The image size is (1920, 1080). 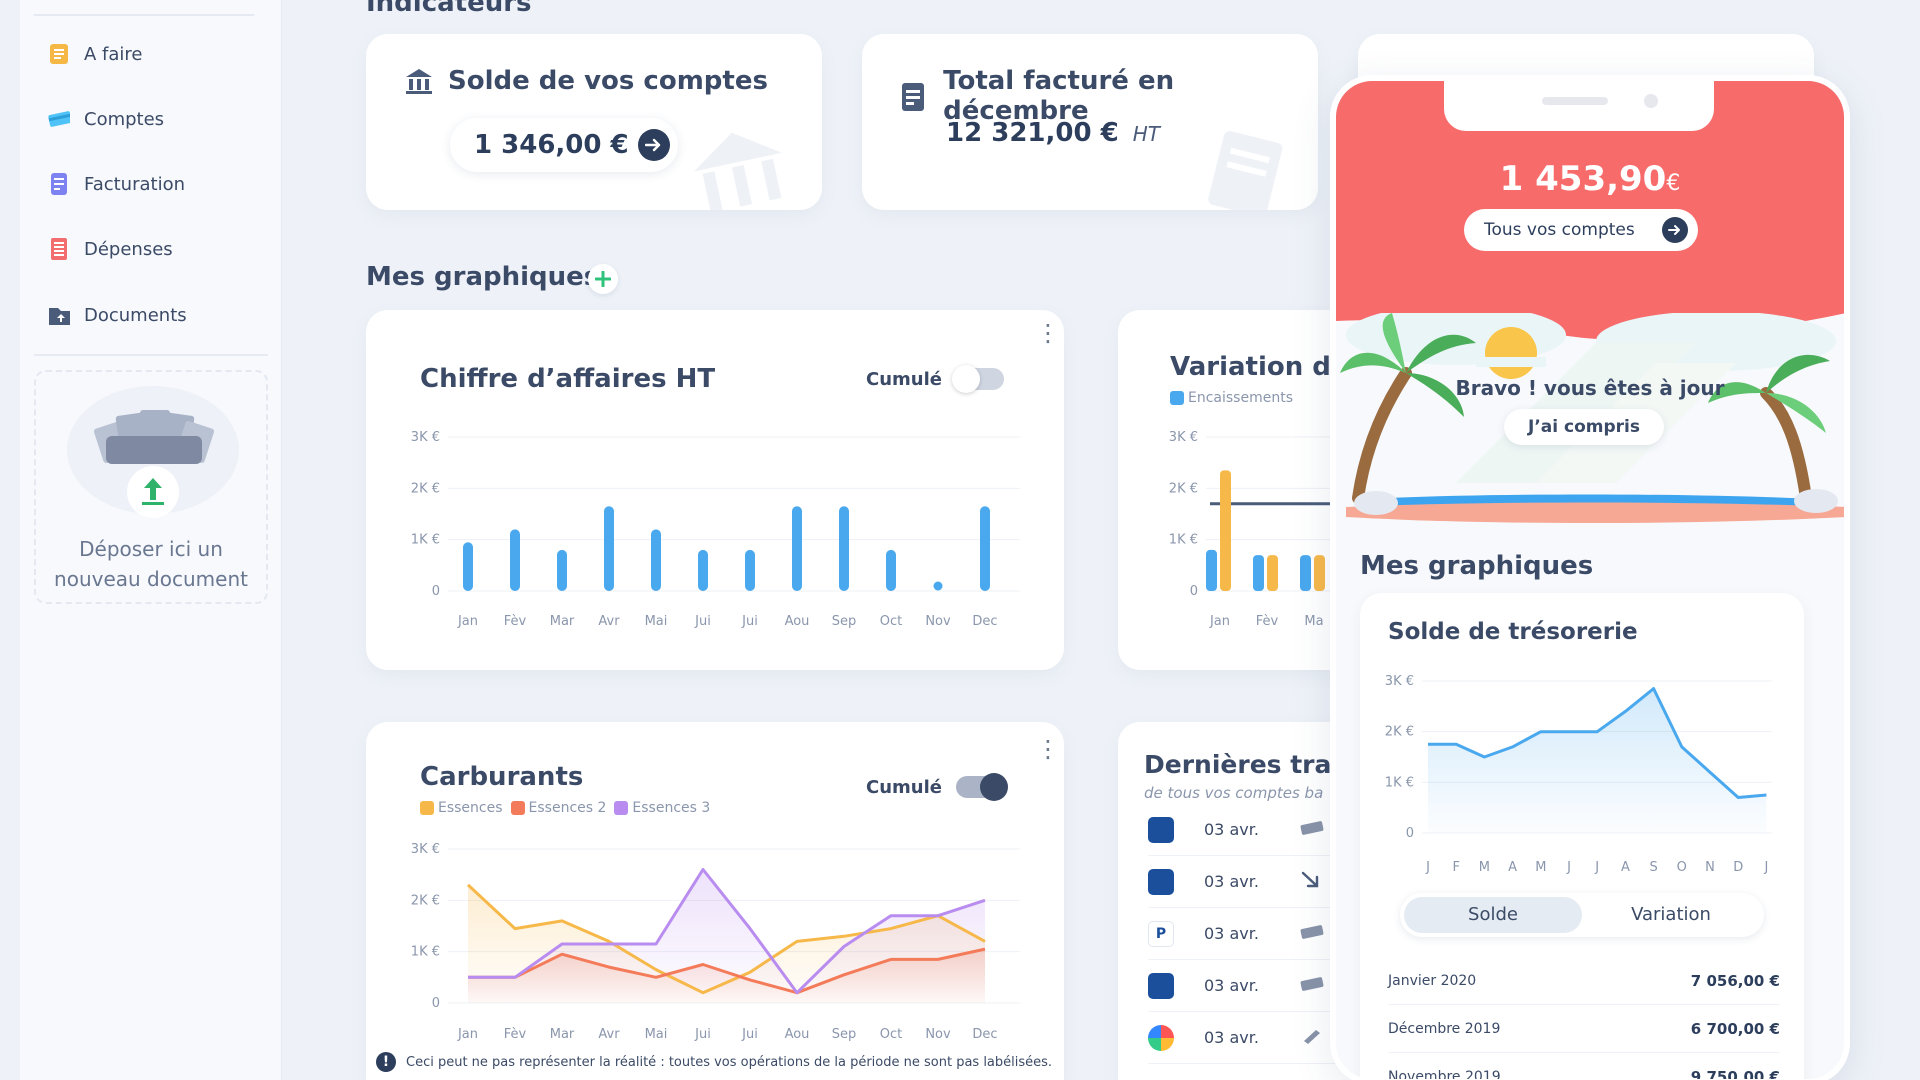 What do you see at coordinates (1161, 1037) in the screenshot?
I see `multicolor-logo-icon` at bounding box center [1161, 1037].